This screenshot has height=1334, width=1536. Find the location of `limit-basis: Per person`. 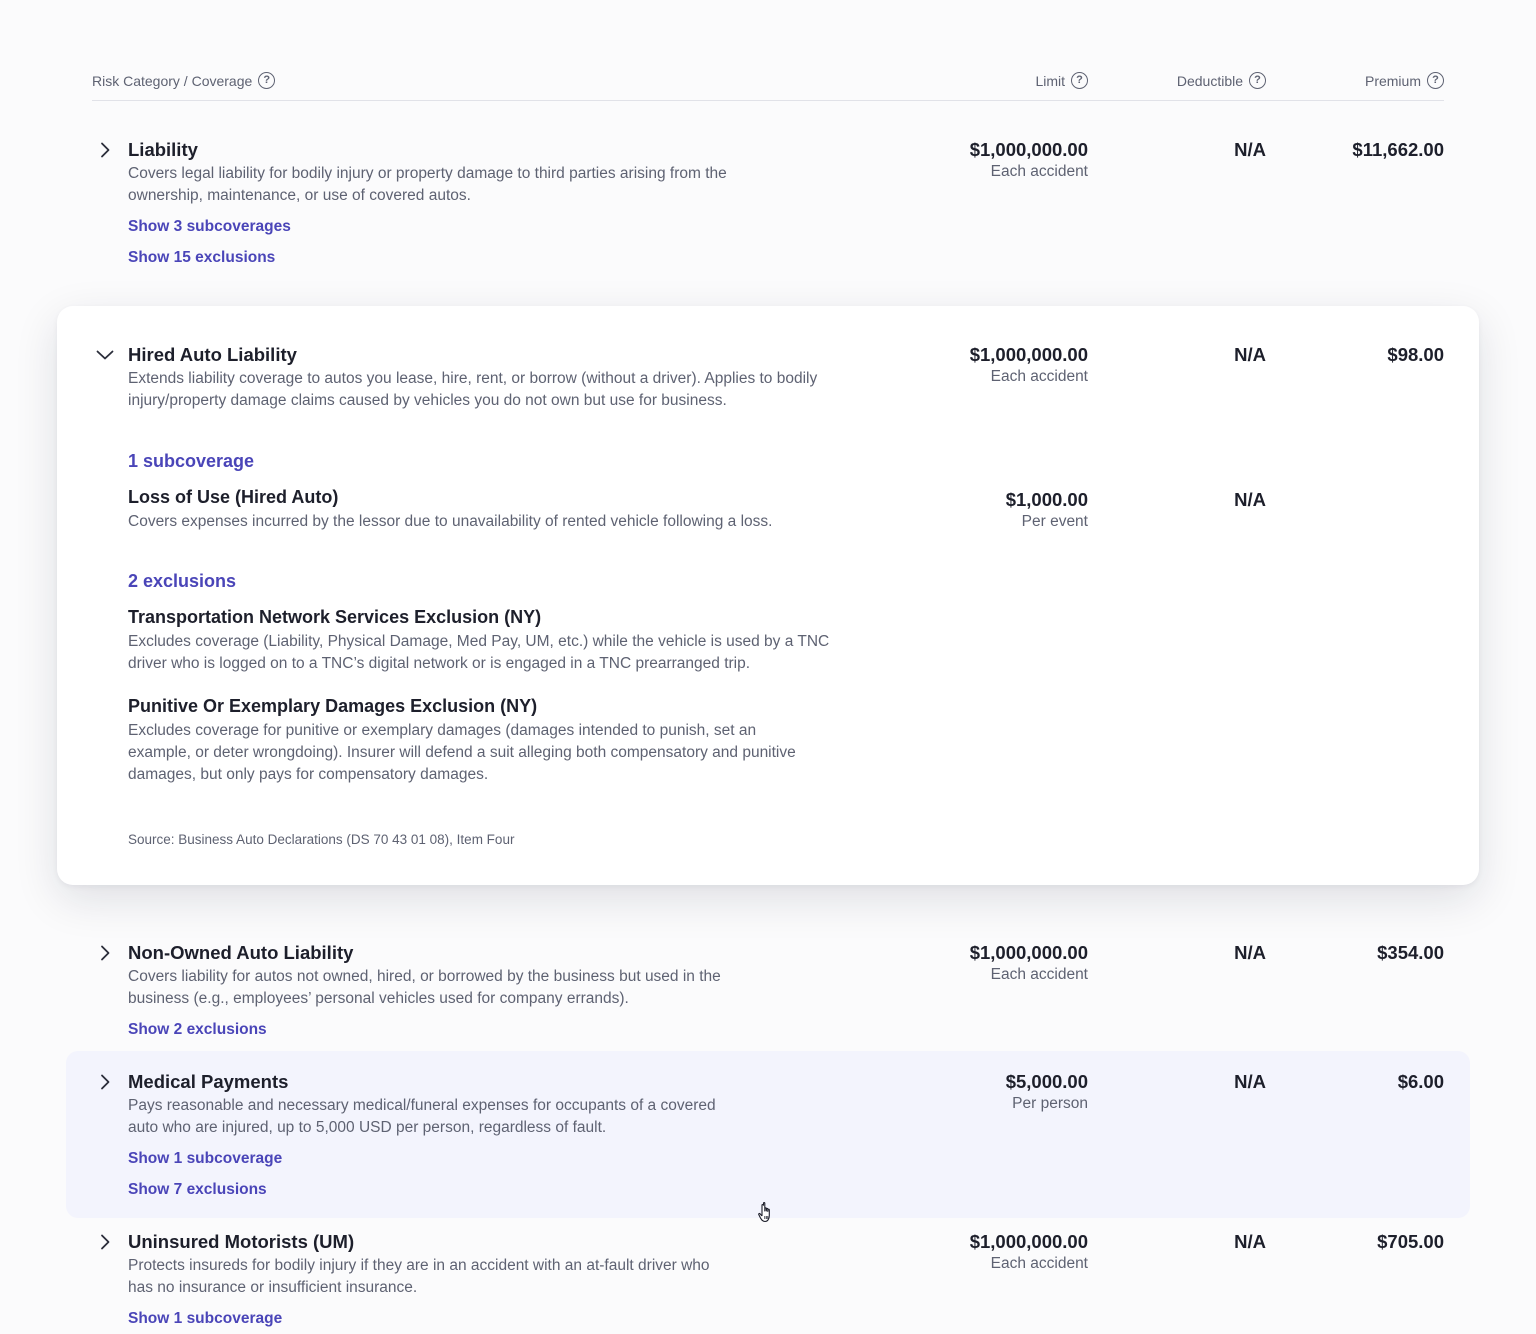

limit-basis: Per person is located at coordinates (1050, 1103).